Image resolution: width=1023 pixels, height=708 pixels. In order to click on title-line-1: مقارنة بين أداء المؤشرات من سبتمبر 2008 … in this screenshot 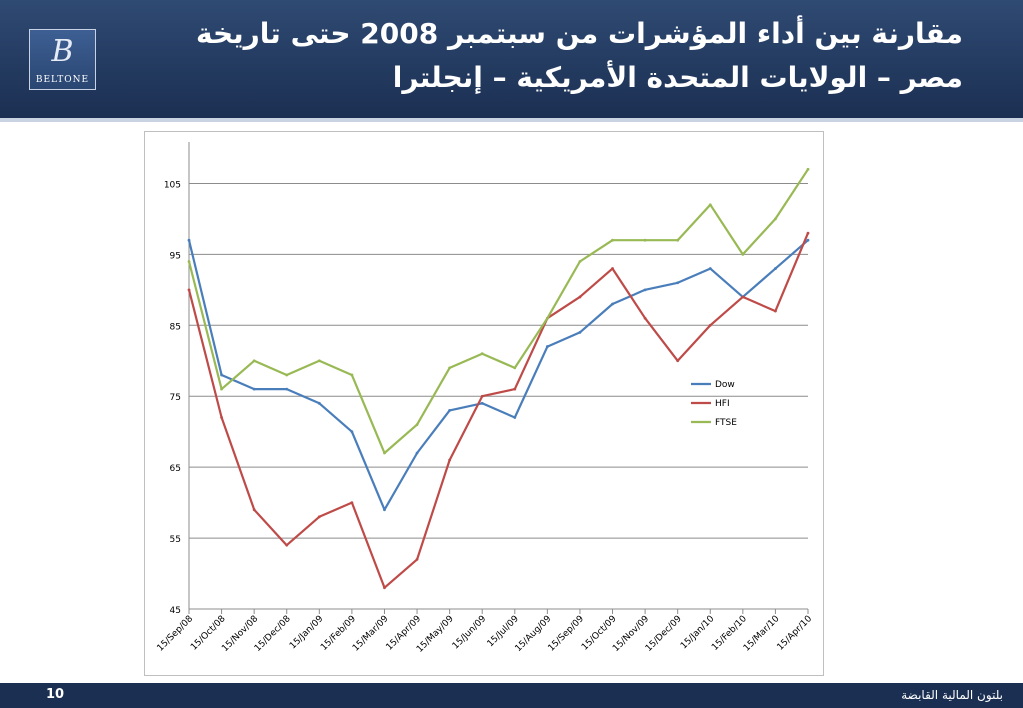, I will do `click(579, 33)`.